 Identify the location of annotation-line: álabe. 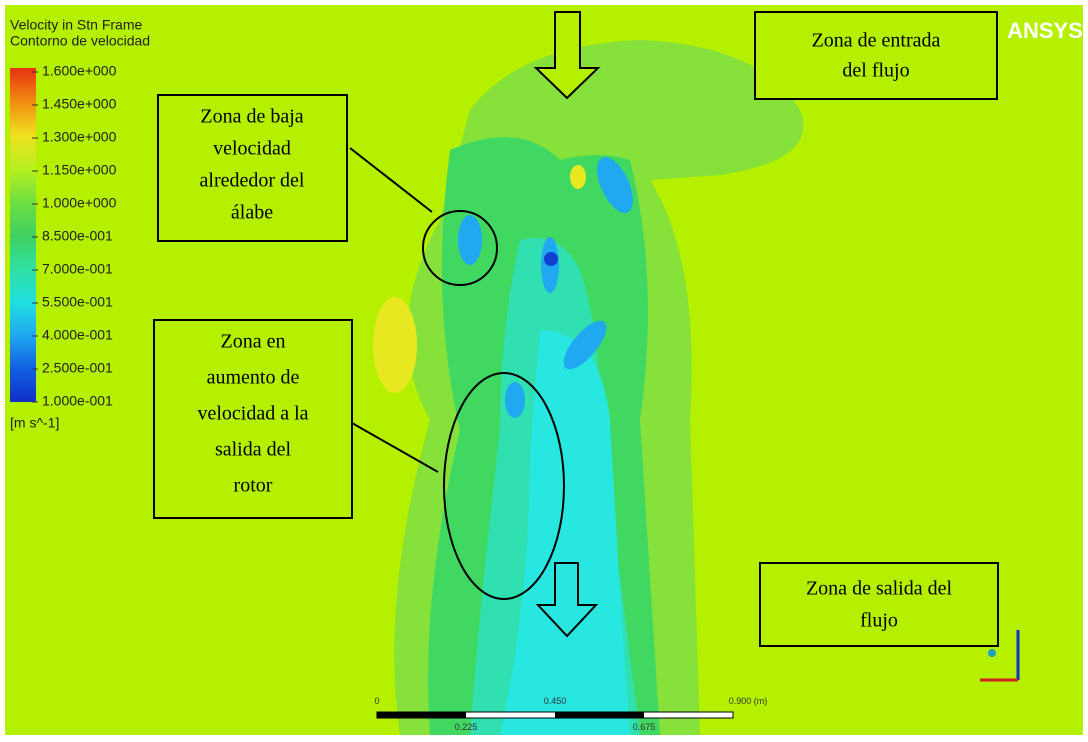
(252, 213).